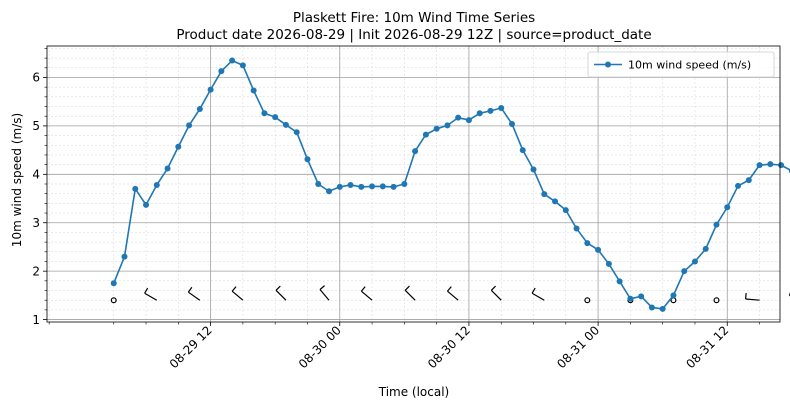  I want to click on y-tick-label: 2, so click(36, 271).